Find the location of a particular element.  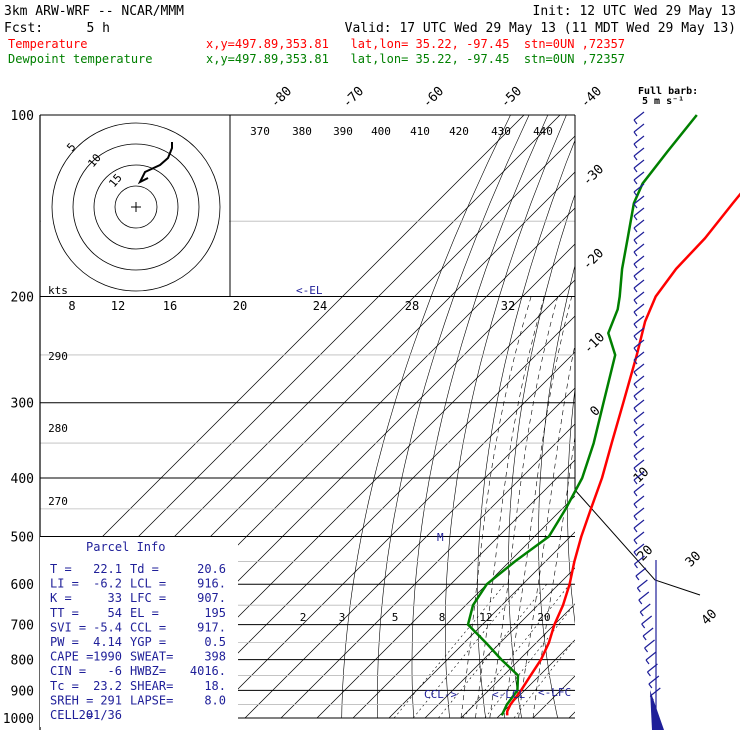

theta-left-label-270: 270 is located at coordinates (58, 501).